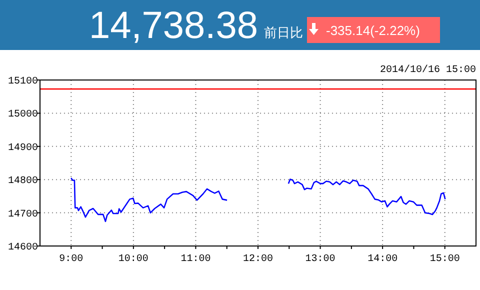 Image resolution: width=480 pixels, height=290 pixels. Describe the element at coordinates (133, 259) in the screenshot. I see `x-tick-label: 10:00` at that location.